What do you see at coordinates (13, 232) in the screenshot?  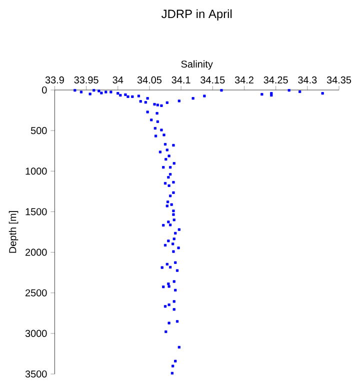 I see `y-axis-title: Depth [m]` at bounding box center [13, 232].